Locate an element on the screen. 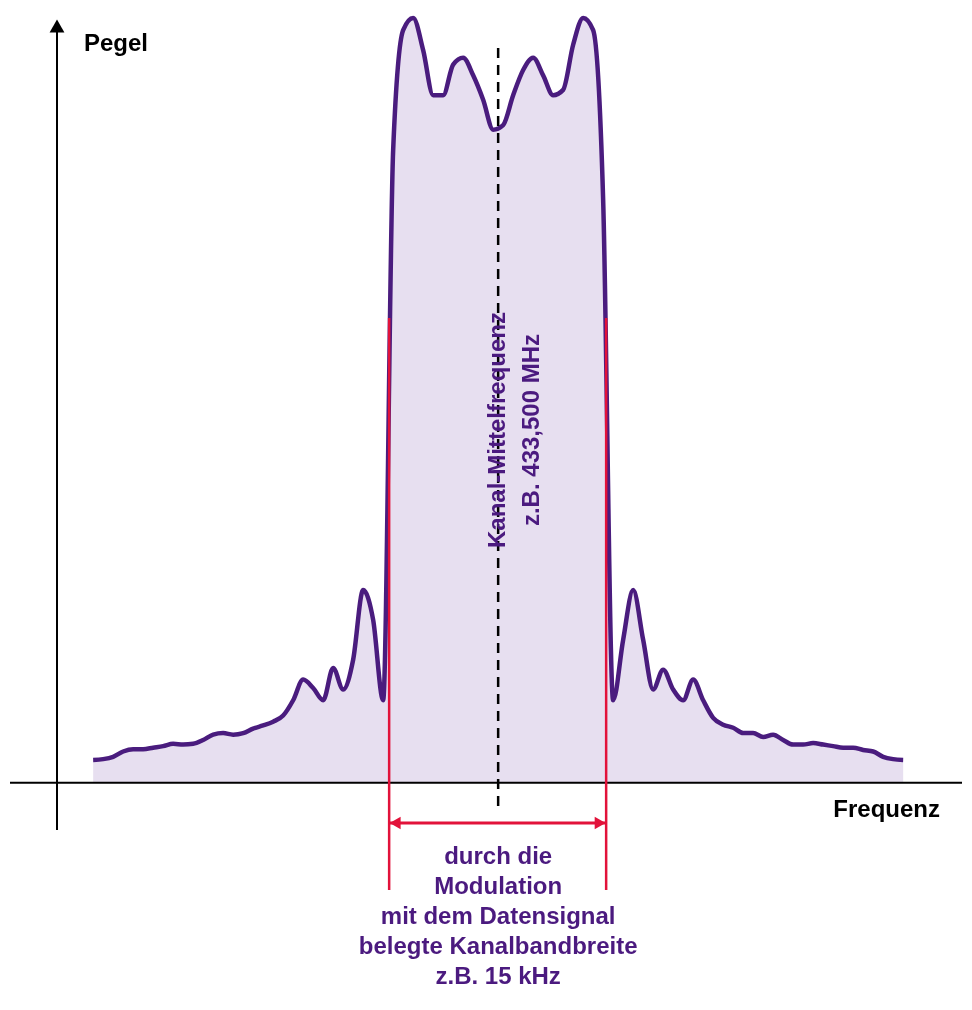 This screenshot has height=1010, width=972. annotation: Kanal-Mittelfrequenz z.B. 433,500 MHz is located at coordinates (514, 430).